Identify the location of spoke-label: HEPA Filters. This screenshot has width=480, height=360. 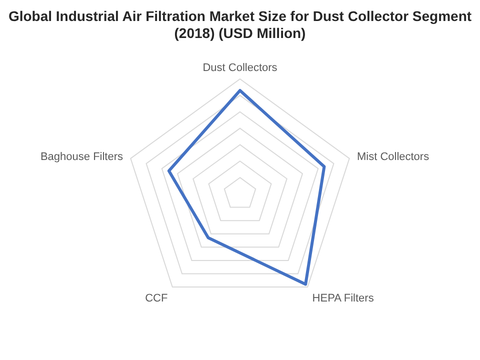
(343, 298).